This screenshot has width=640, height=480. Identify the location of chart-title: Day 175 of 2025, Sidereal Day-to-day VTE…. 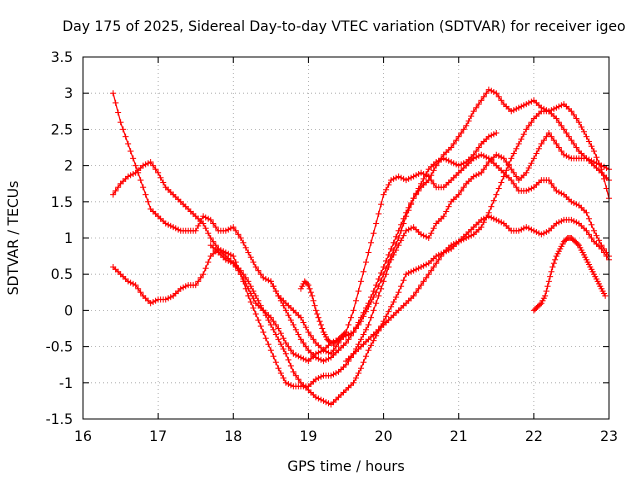
(343, 27).